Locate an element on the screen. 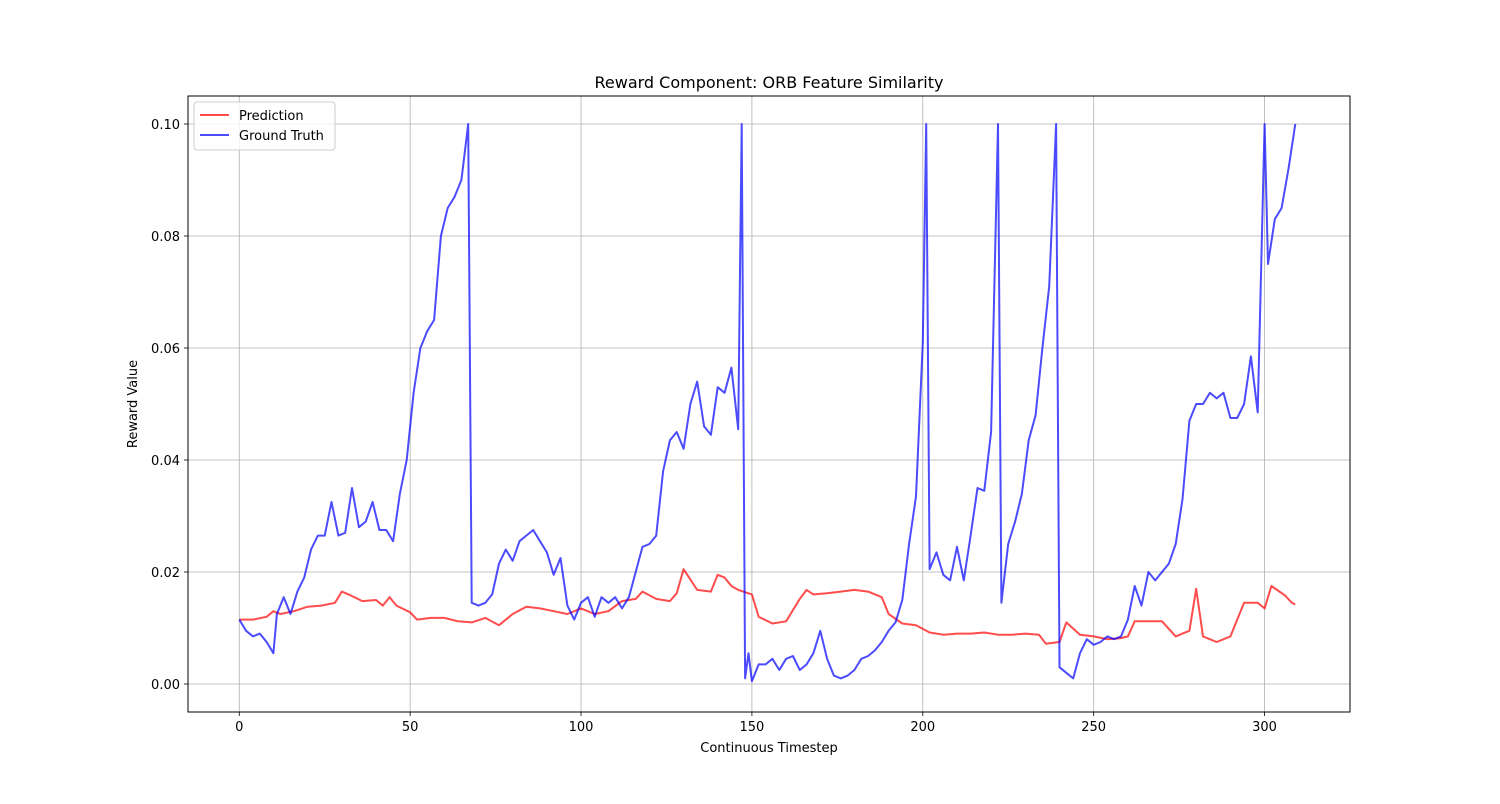 The width and height of the screenshot is (1500, 804). legend-box is located at coordinates (264, 126).